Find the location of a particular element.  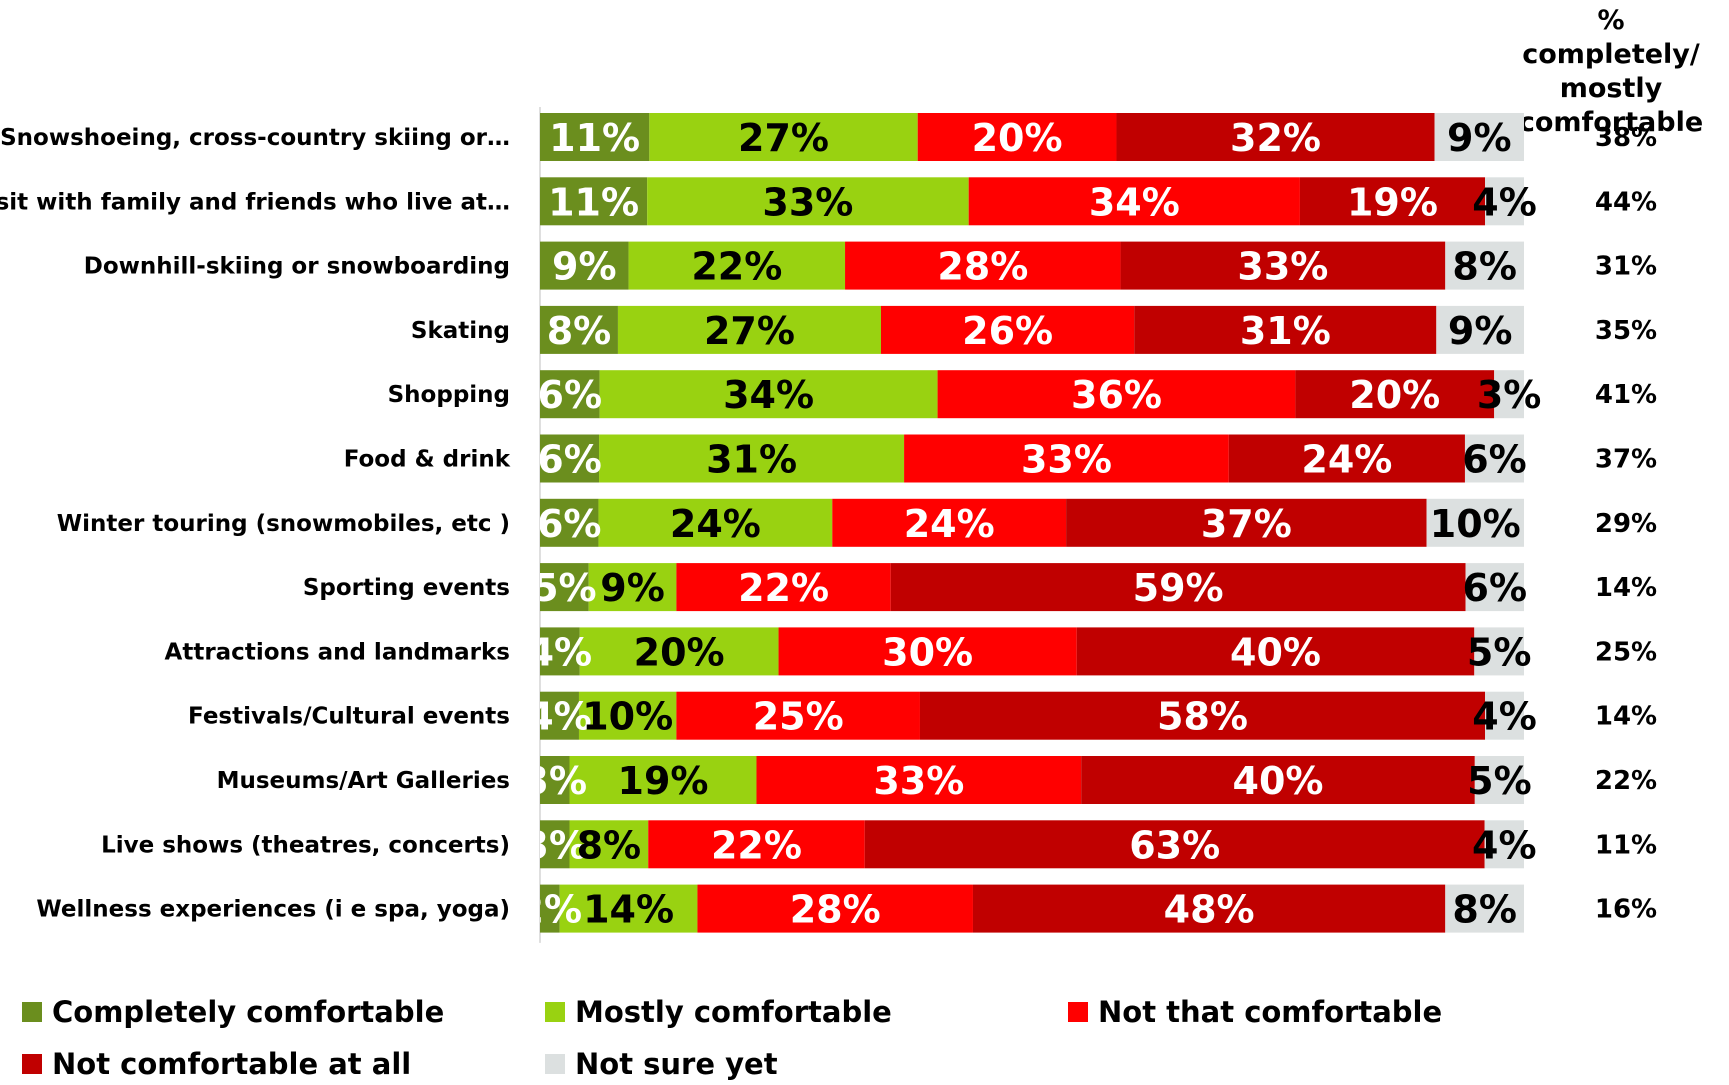

category-label: Downhill-skiing or snowboarding is located at coordinates (297, 267).